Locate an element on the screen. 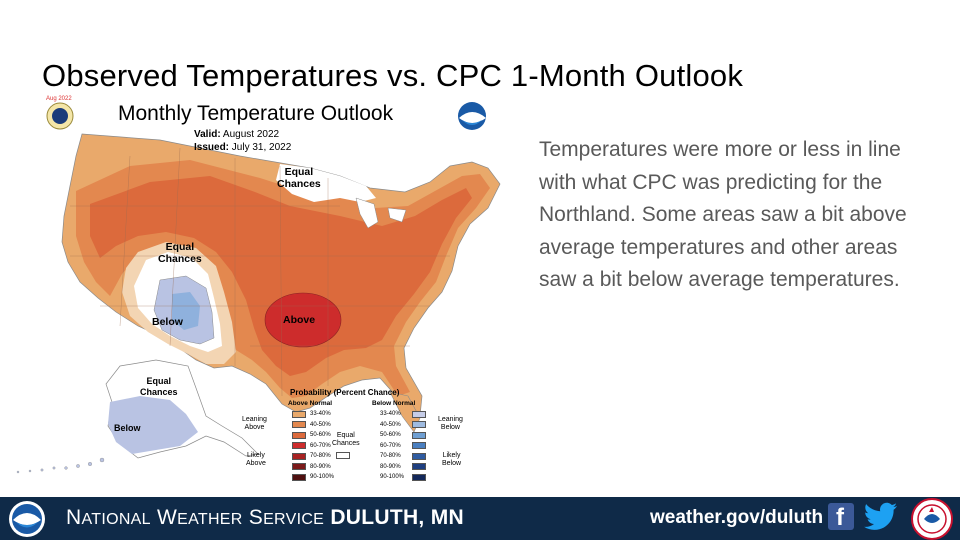 The width and height of the screenshot is (960, 540). label-equal-chances-alaska: Equal Chances is located at coordinates (159, 386).